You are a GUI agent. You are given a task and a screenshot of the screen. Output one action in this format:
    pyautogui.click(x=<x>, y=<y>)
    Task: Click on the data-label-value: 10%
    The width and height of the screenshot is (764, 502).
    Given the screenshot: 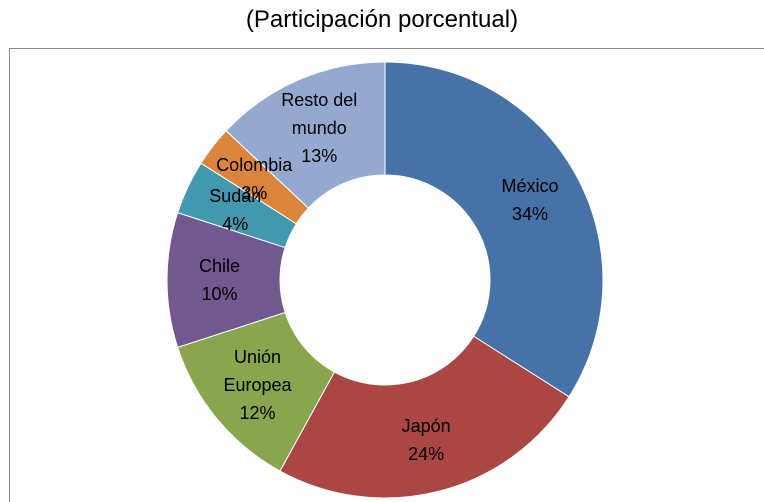 What is the action you would take?
    pyautogui.click(x=219, y=294)
    